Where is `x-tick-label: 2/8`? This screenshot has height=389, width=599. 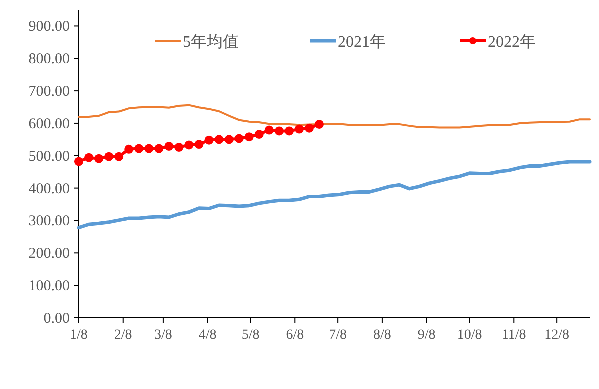 x-tick-label: 2/8 is located at coordinates (123, 335).